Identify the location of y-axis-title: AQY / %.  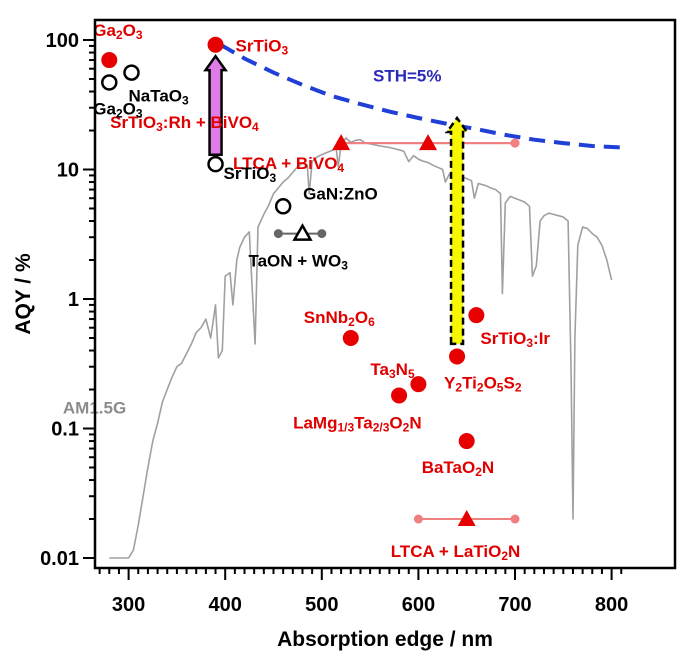
(23, 294).